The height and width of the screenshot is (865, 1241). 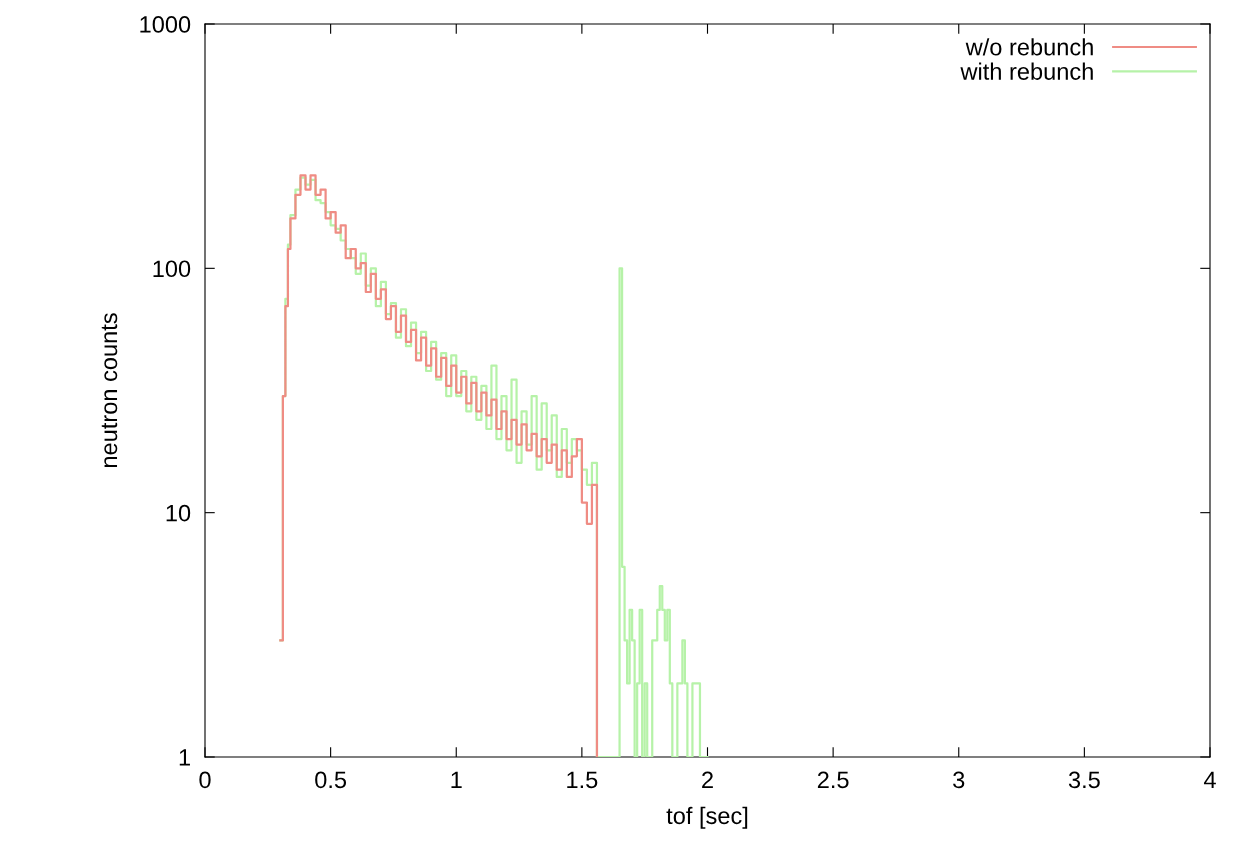 What do you see at coordinates (1029, 47) in the screenshot?
I see `legend-label: w/o rebunch` at bounding box center [1029, 47].